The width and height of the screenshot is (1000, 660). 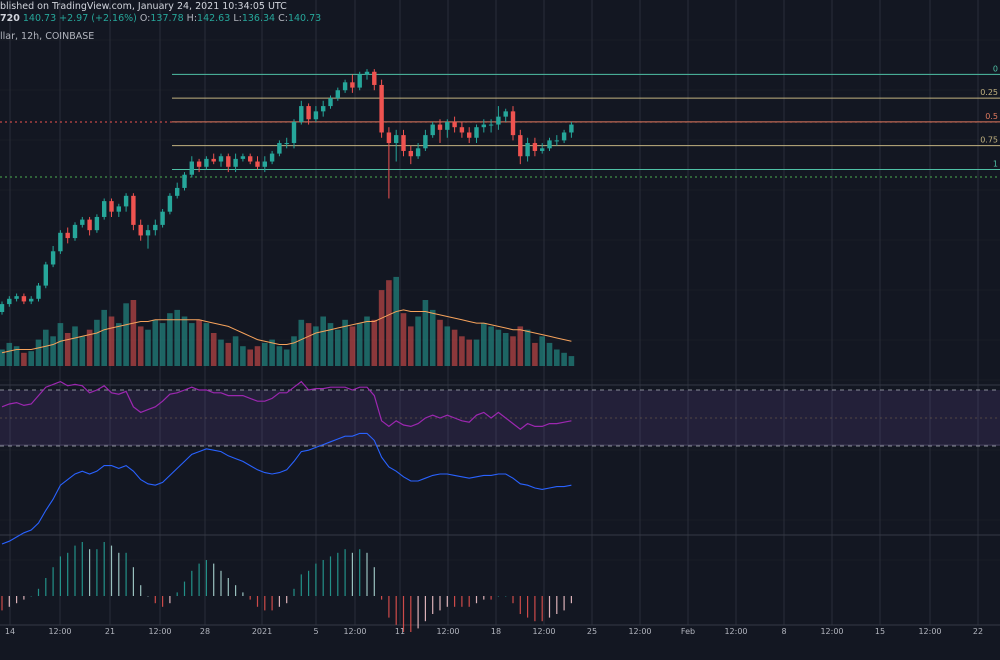 I want to click on close-label: C:, so click(x=283, y=18).